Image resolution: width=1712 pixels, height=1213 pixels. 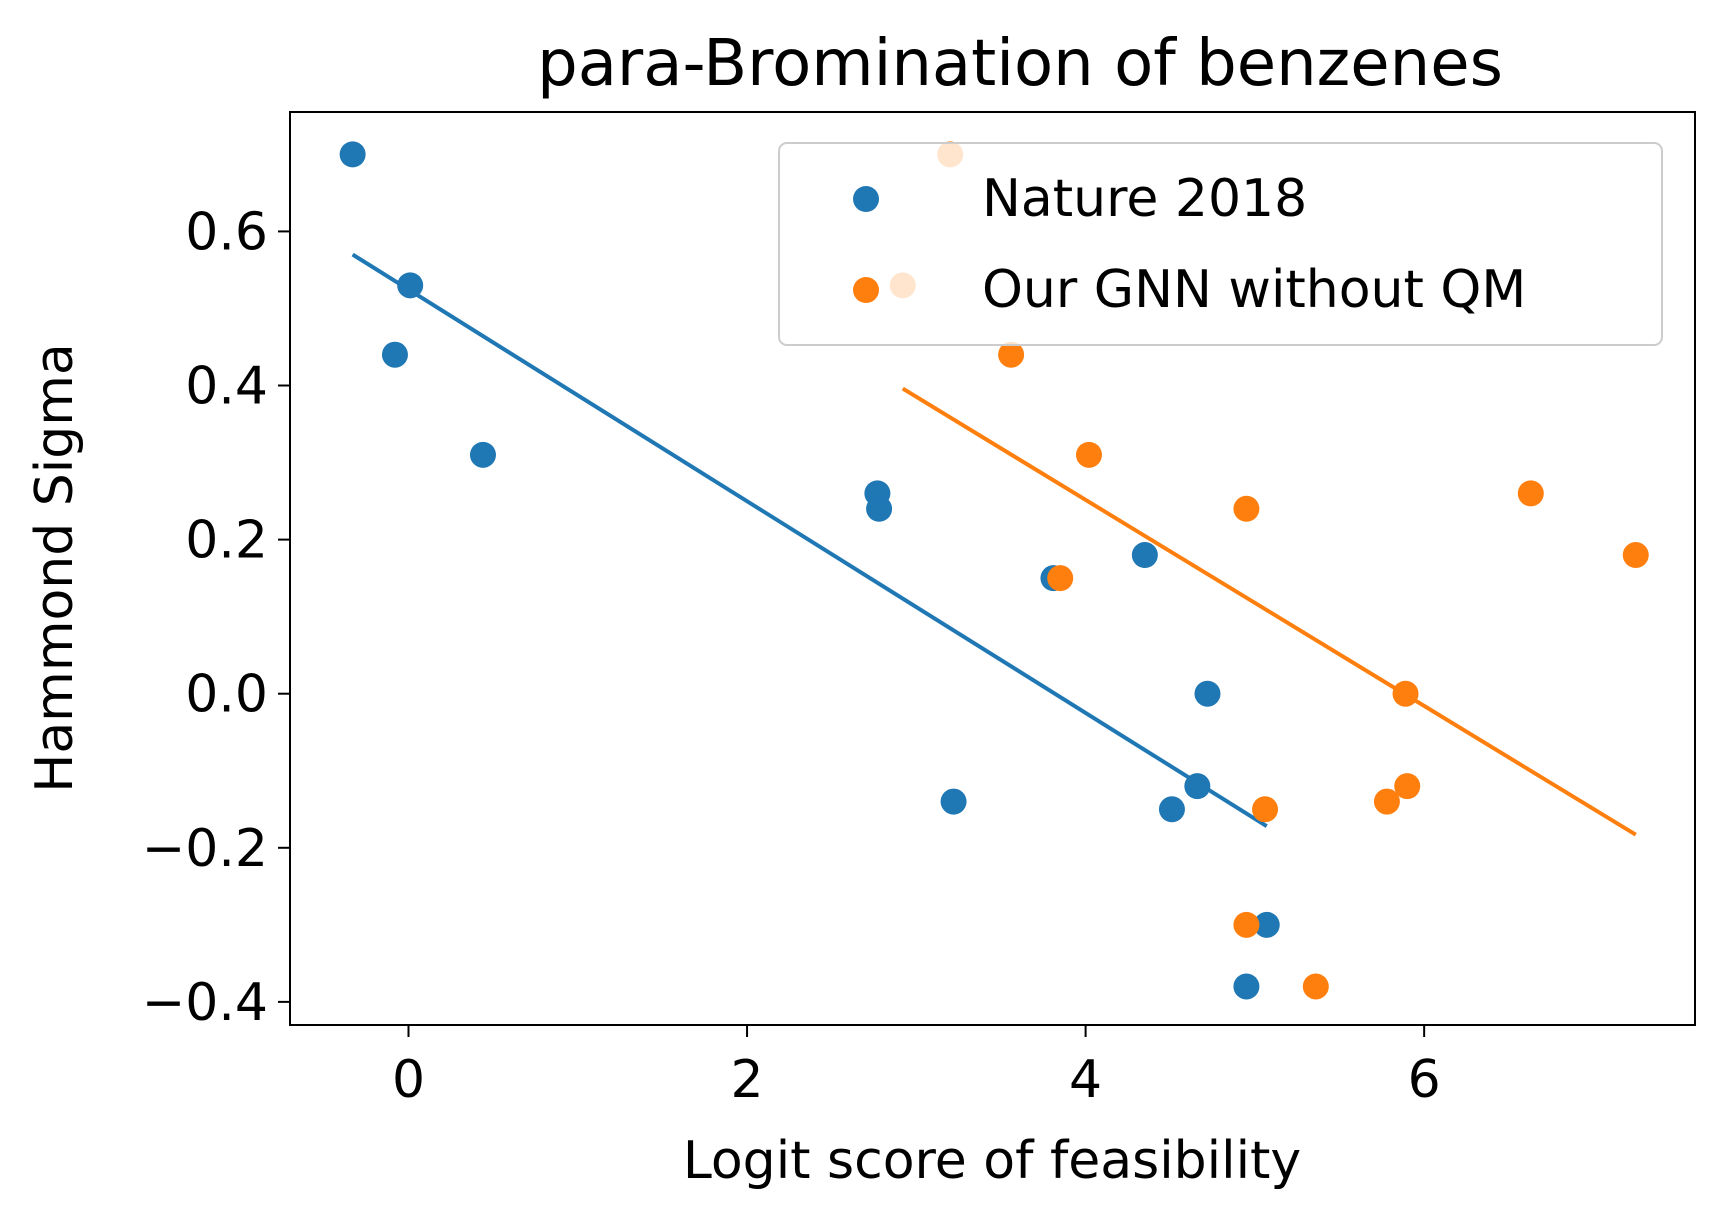 I want to click on y-axis-label: Hammond Sigma, so click(x=55, y=568).